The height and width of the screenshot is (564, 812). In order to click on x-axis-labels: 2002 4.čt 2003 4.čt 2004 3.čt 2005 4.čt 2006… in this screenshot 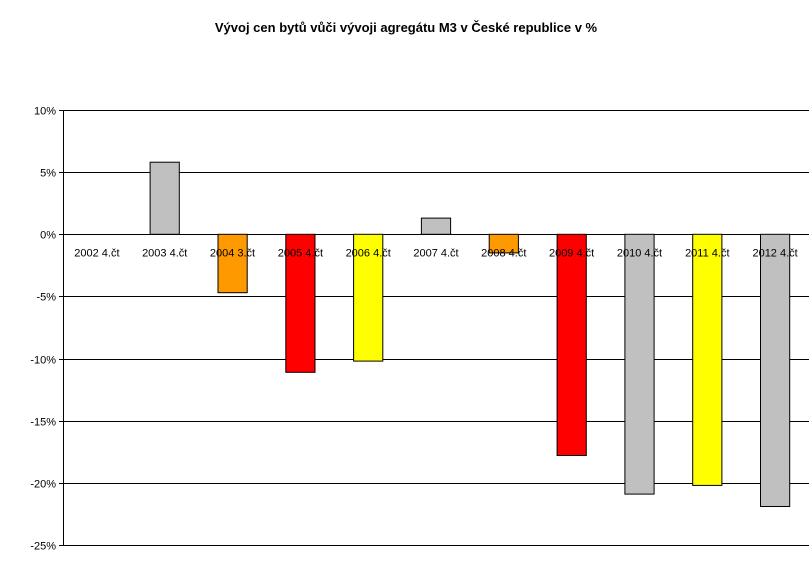, I will do `click(435, 253)`.